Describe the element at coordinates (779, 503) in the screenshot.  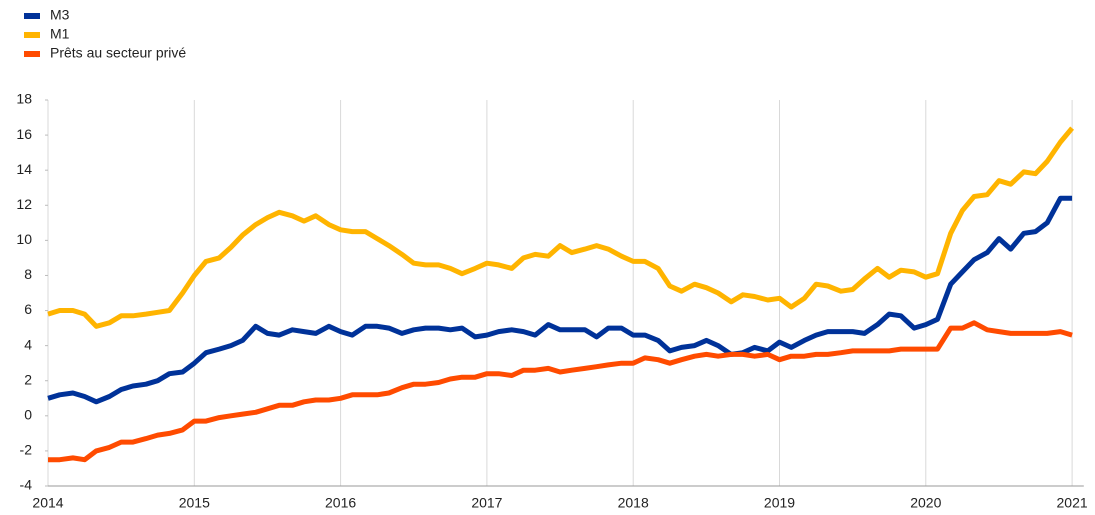
I see `x-tick-label: 2019` at that location.